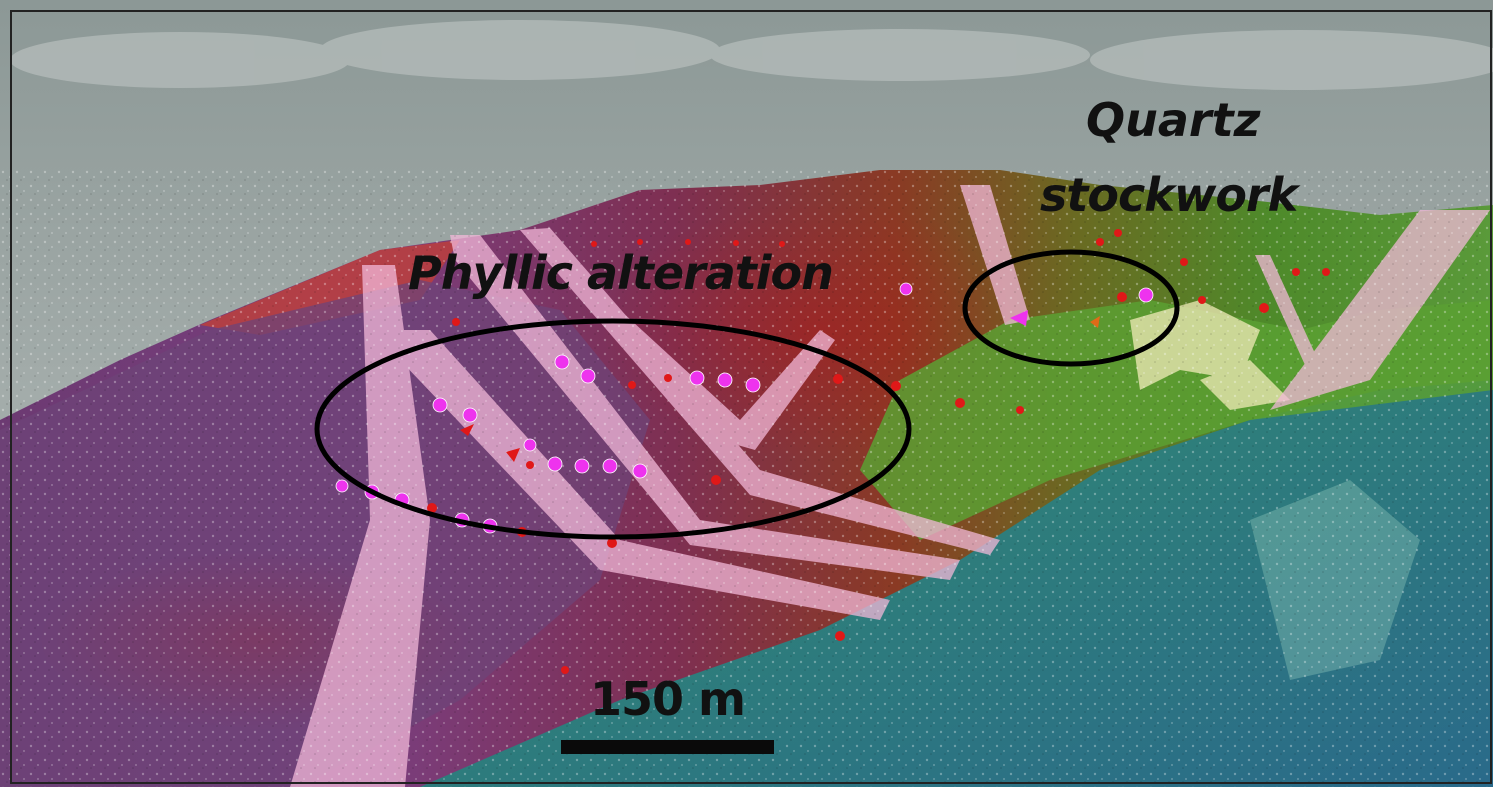 This screenshot has height=787, width=1493. I want to click on quartz-stockwork-label-line1: Quartz, so click(1173, 120).